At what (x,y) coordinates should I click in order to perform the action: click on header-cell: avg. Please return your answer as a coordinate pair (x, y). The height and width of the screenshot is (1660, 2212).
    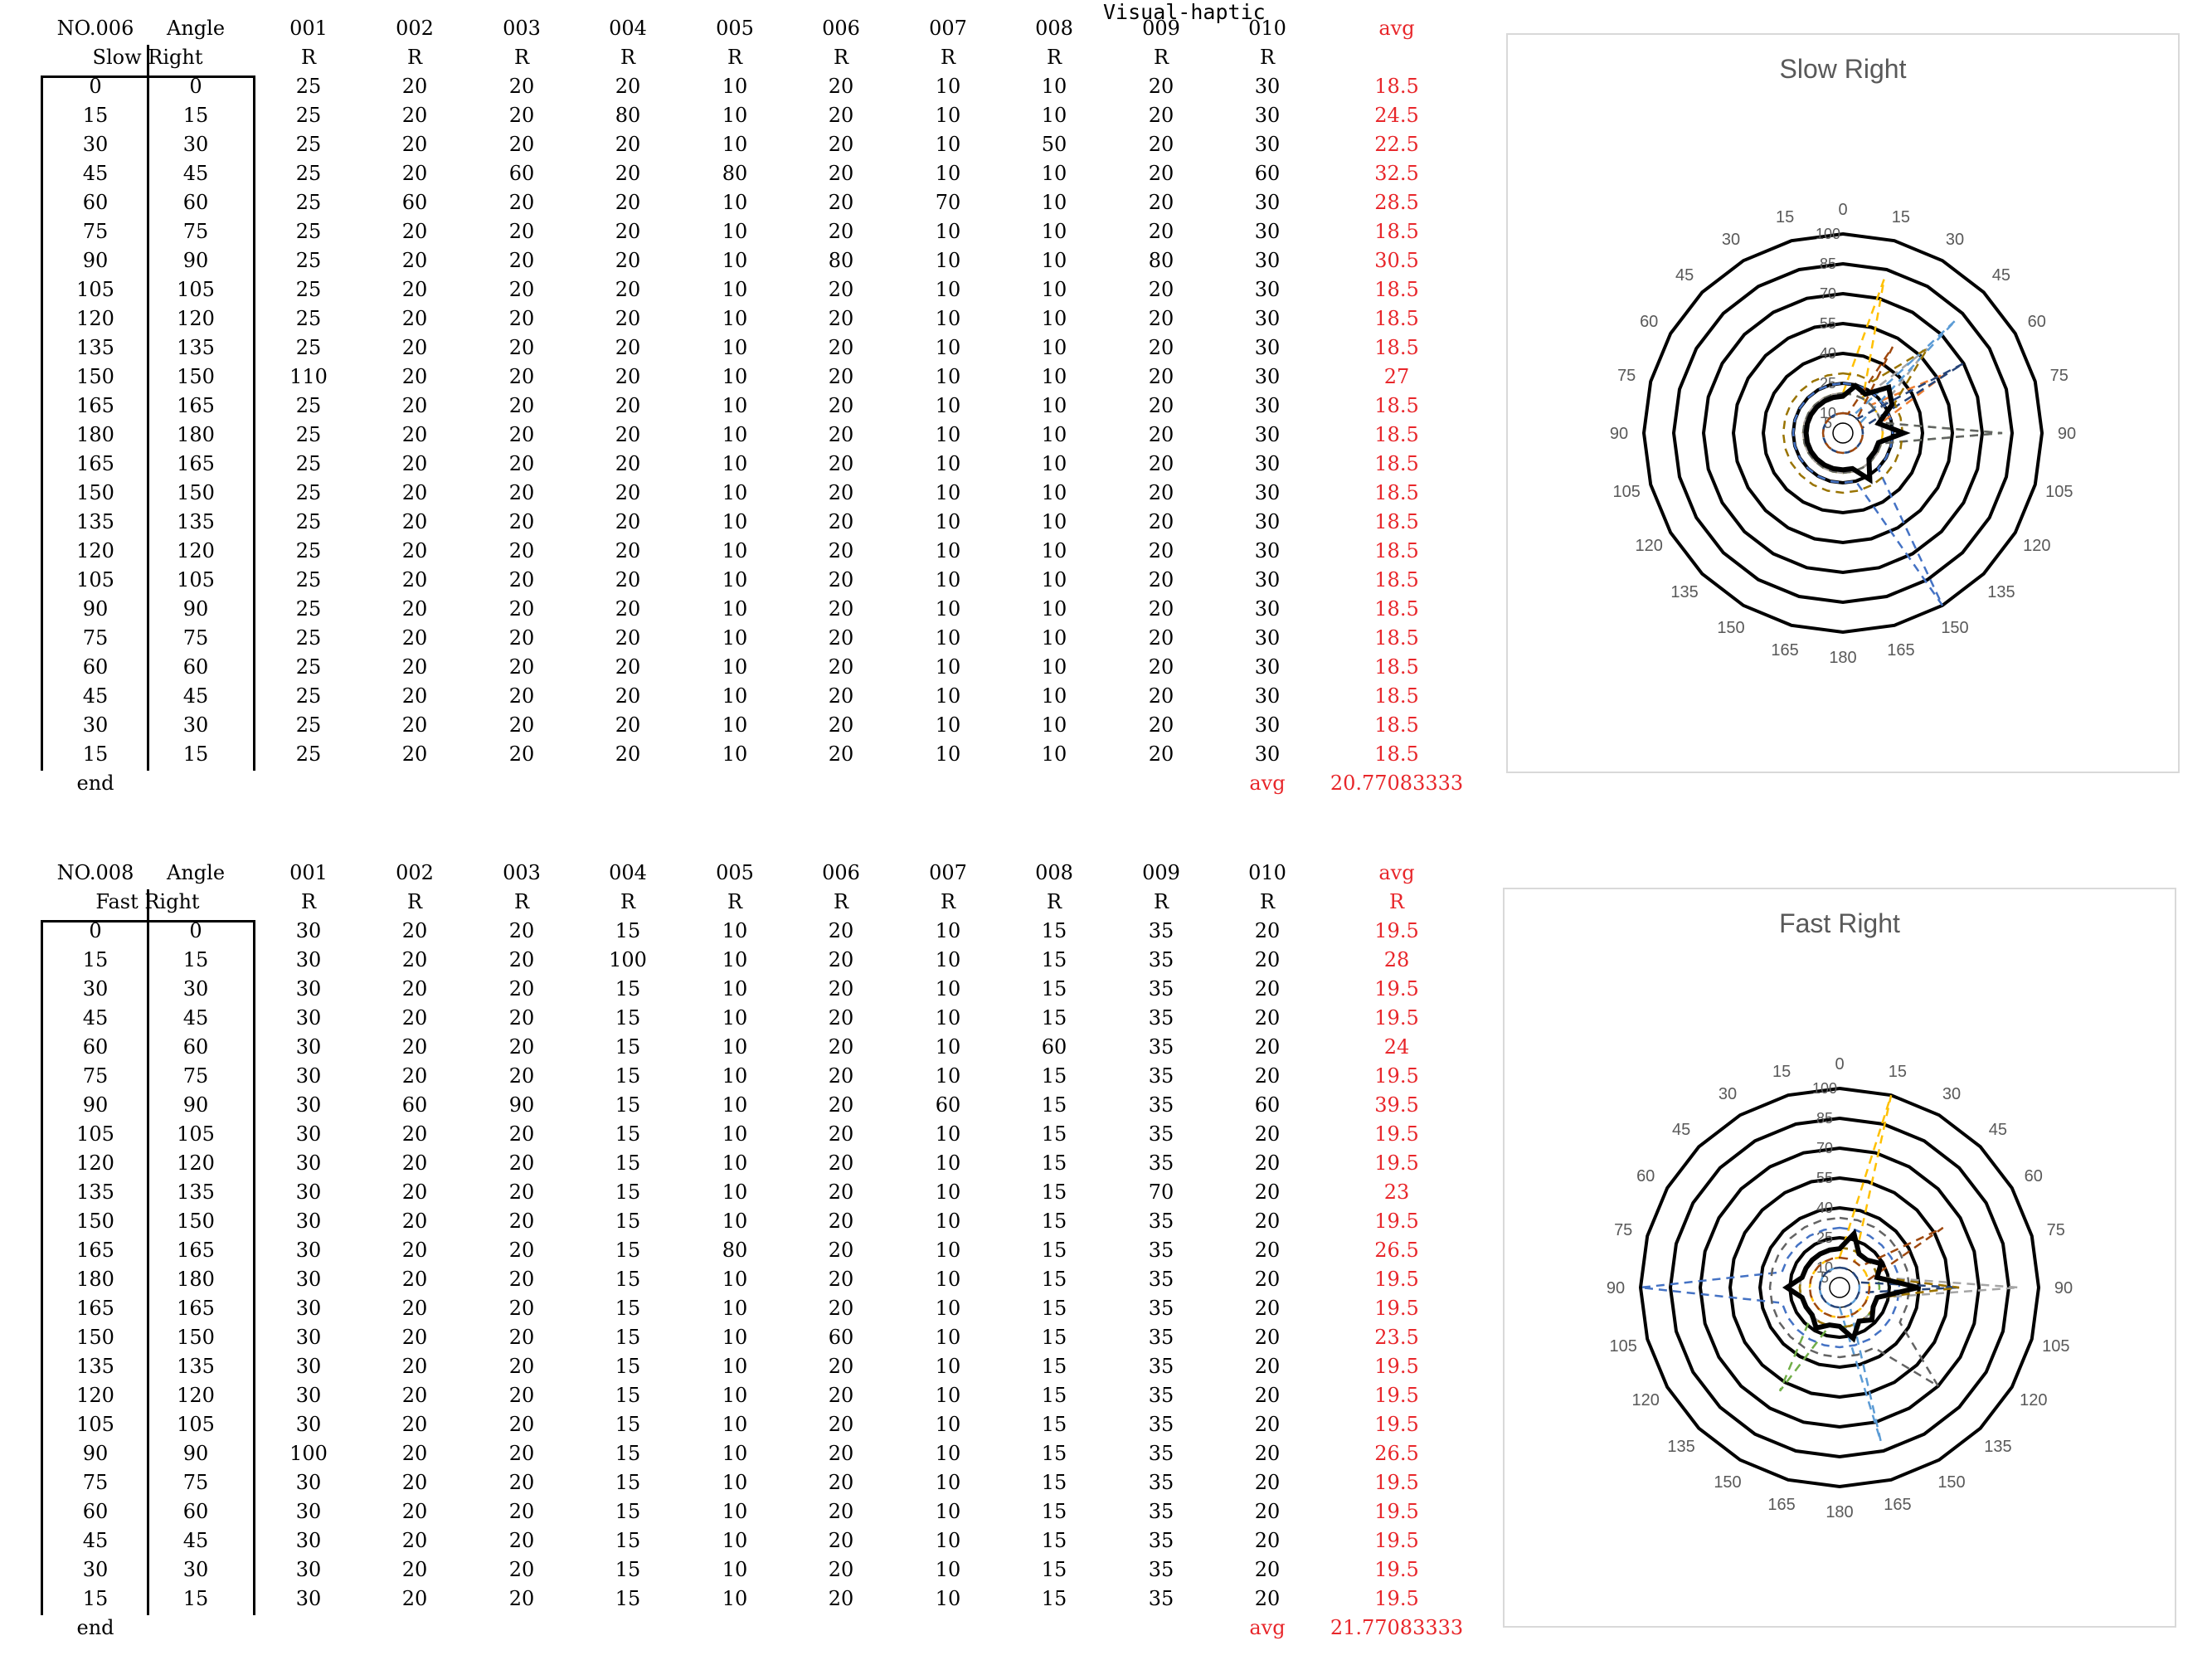
    Looking at the image, I should click on (1396, 873).